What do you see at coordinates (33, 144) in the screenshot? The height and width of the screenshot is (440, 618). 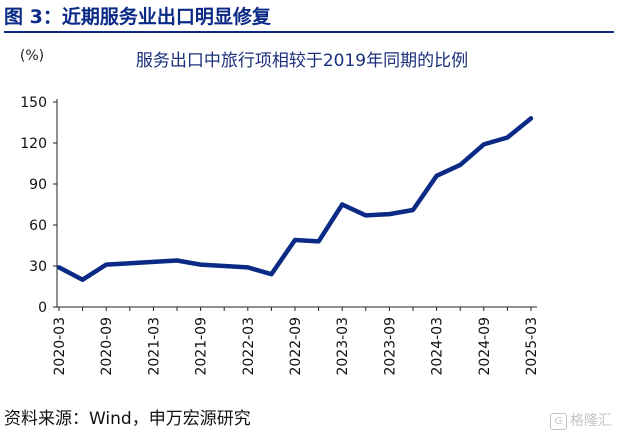 I see `y-tick-label: 120` at bounding box center [33, 144].